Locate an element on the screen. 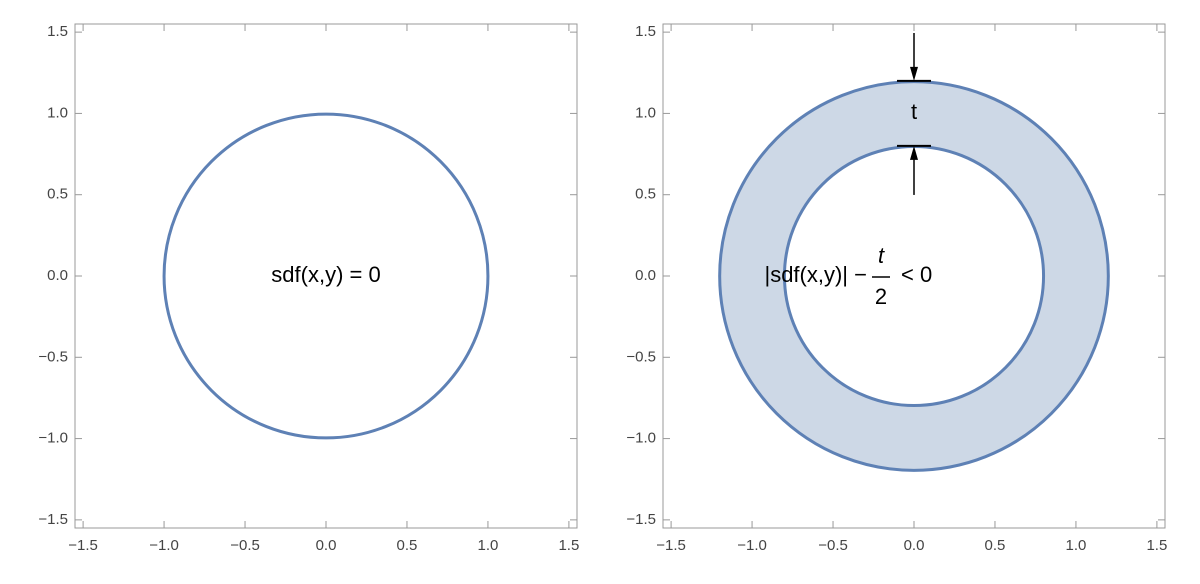  annotation-denominator: 2 is located at coordinates (881, 296).